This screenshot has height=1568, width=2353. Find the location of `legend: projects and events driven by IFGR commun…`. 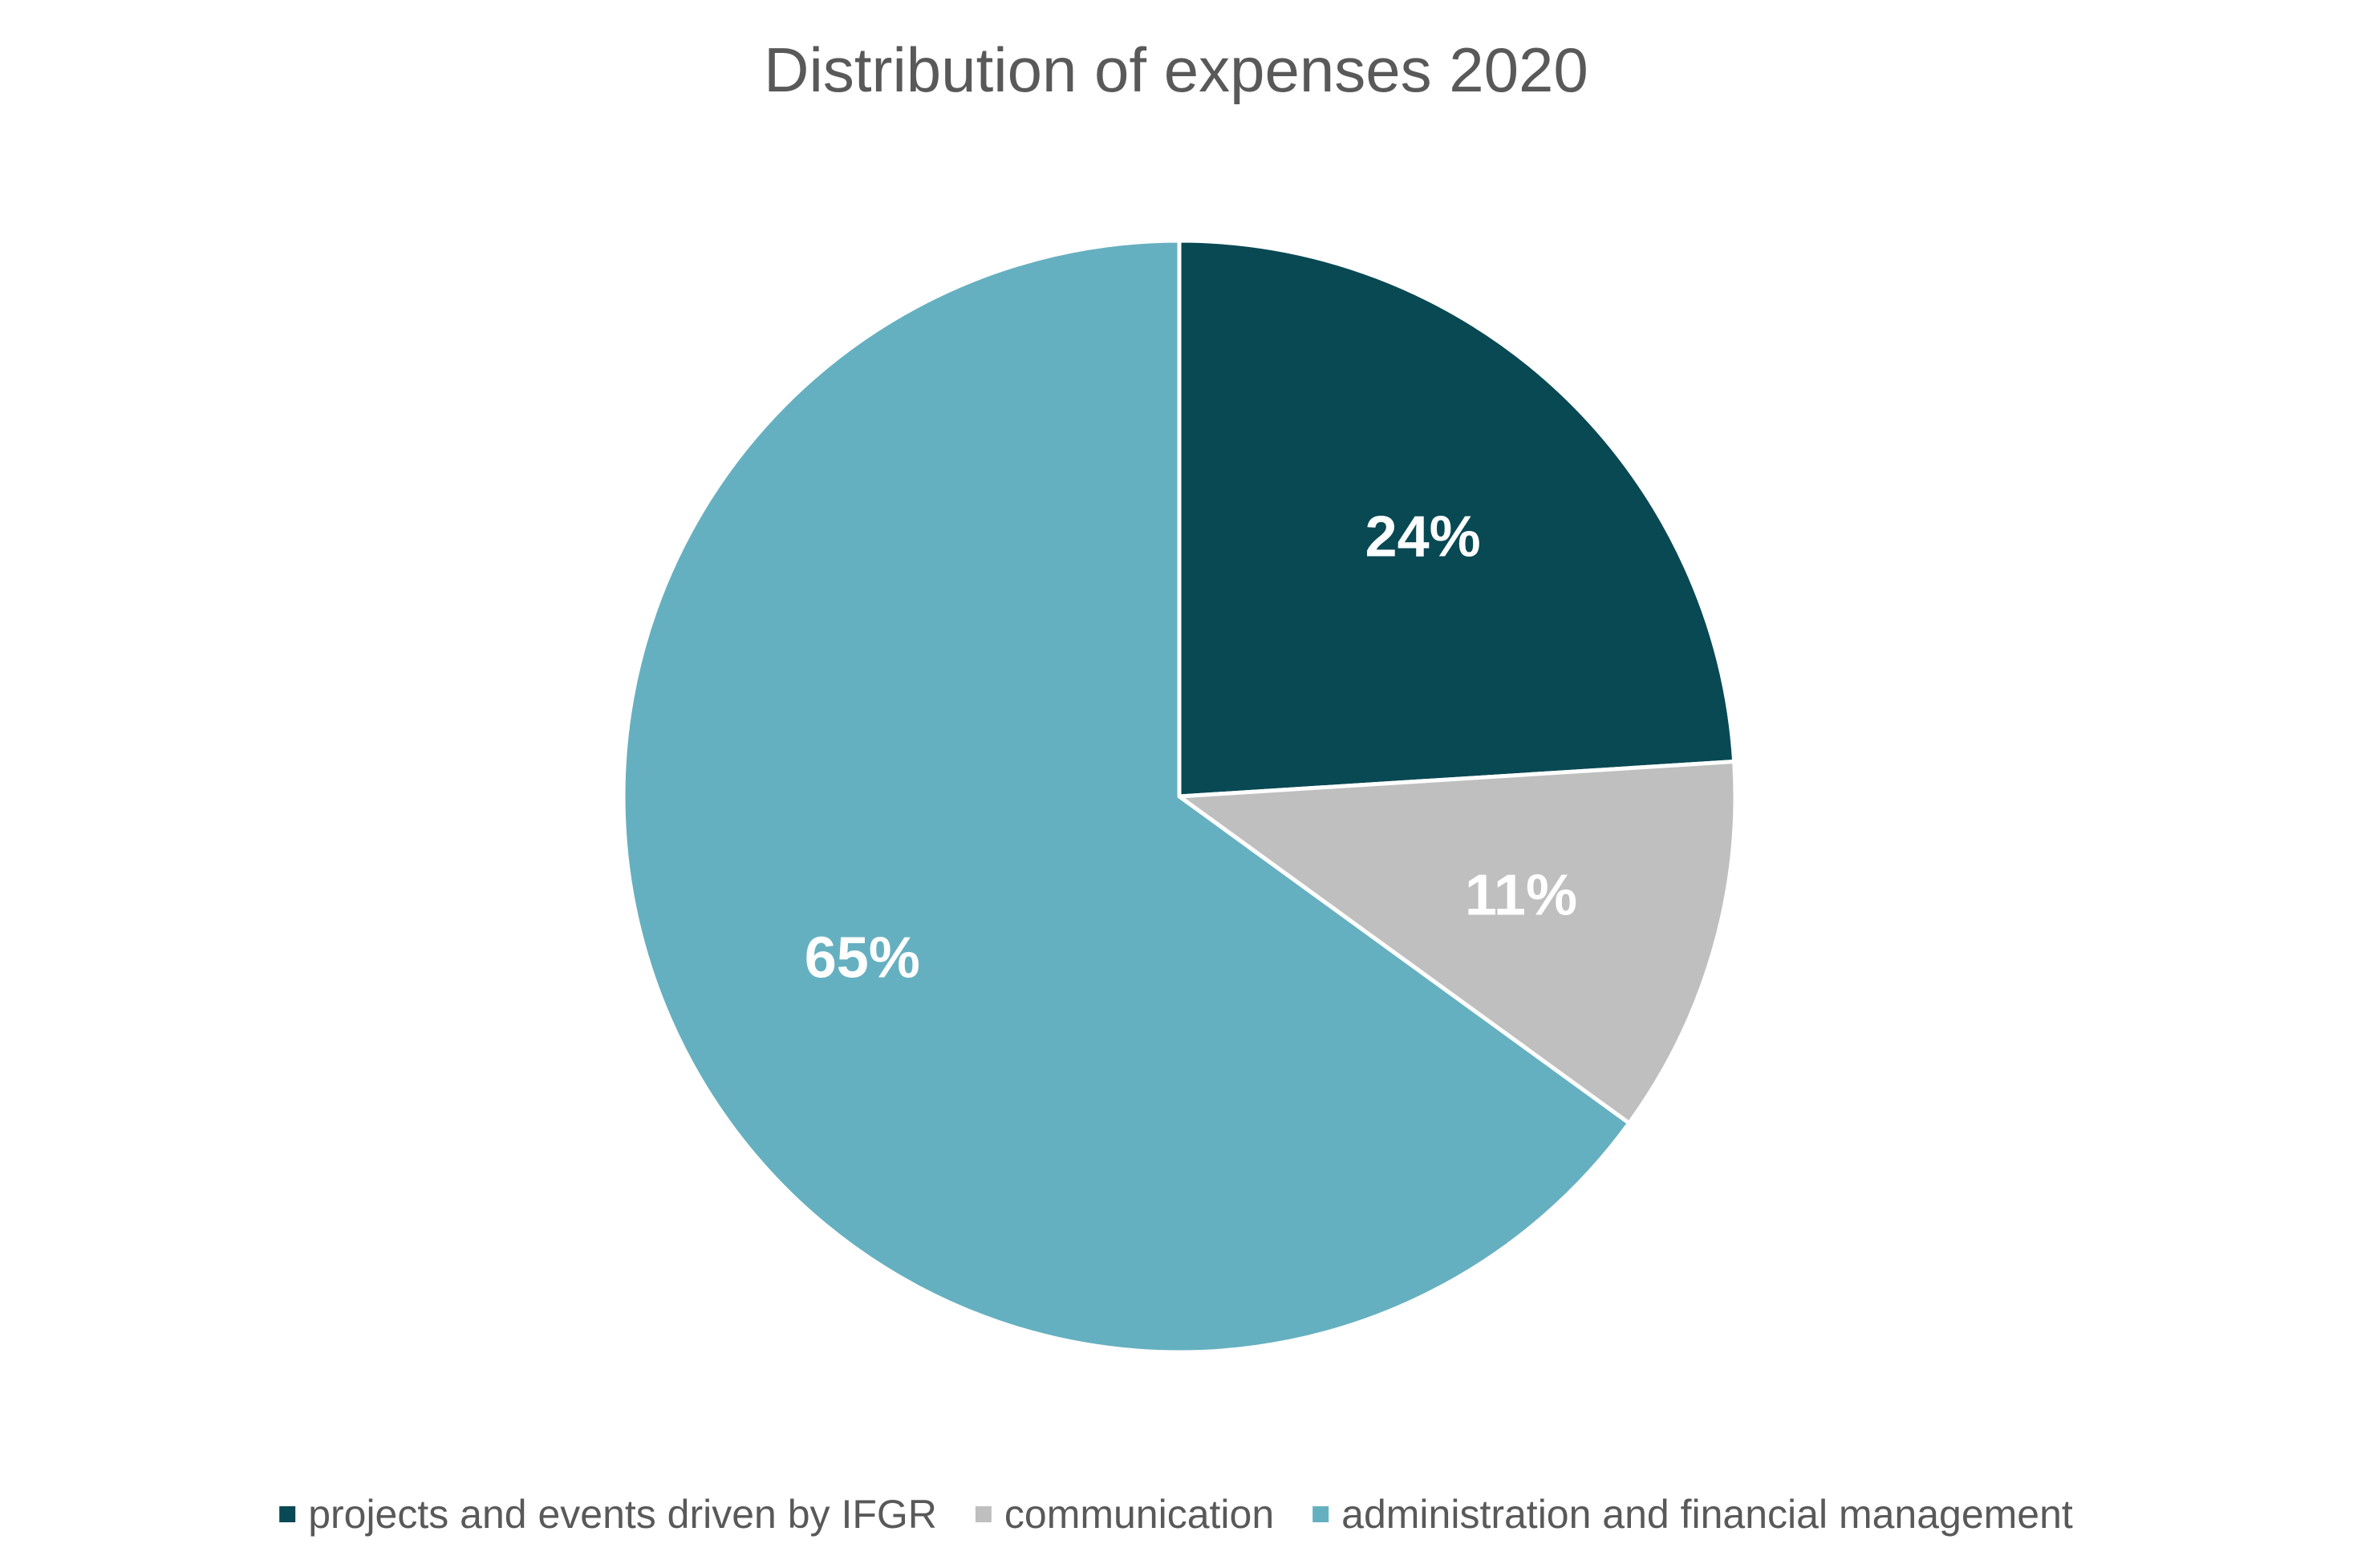

legend: projects and events driven by IFGR commun… is located at coordinates (1176, 1514).